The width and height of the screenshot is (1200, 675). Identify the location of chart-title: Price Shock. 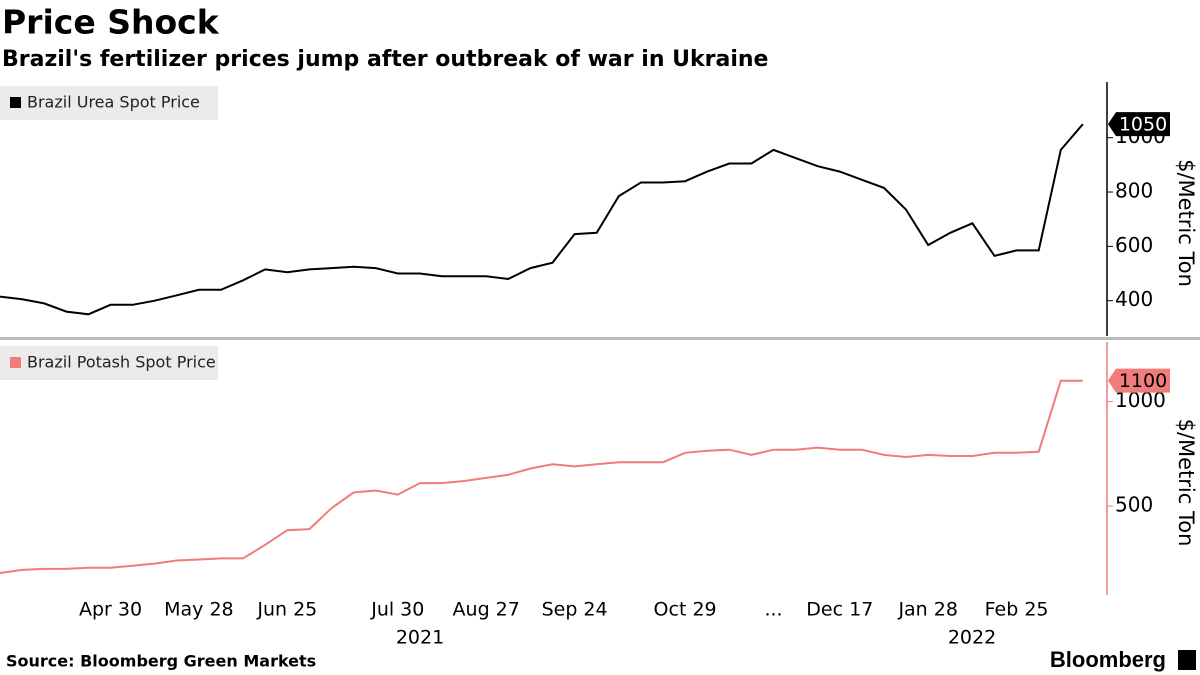
(111, 22).